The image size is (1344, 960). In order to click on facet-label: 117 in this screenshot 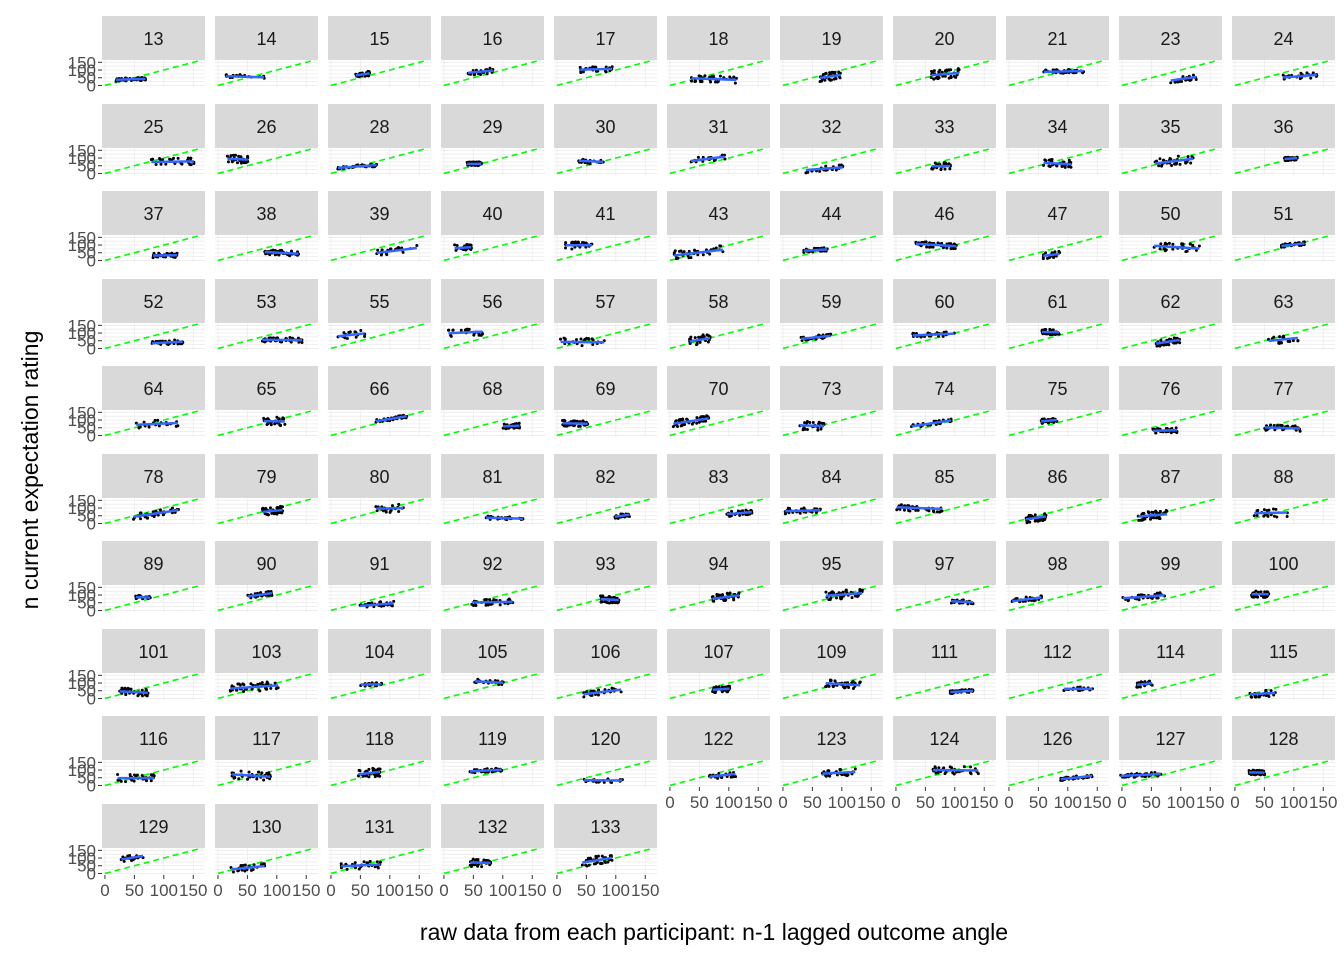, I will do `click(266, 739)`.